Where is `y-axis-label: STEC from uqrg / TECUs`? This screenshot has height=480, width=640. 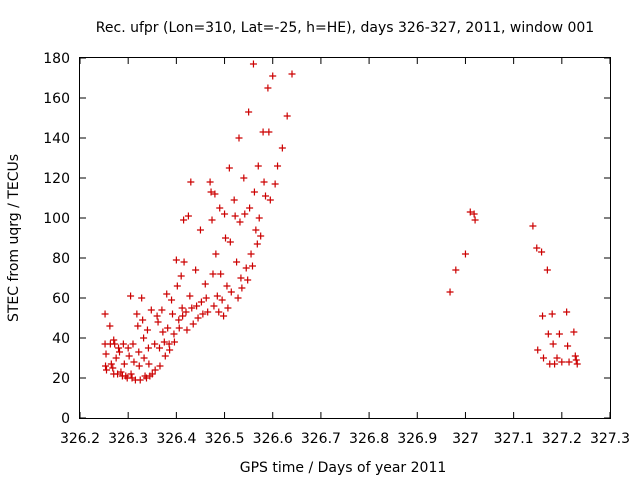
y-axis-label: STEC from uqrg / TECUs is located at coordinates (14, 238).